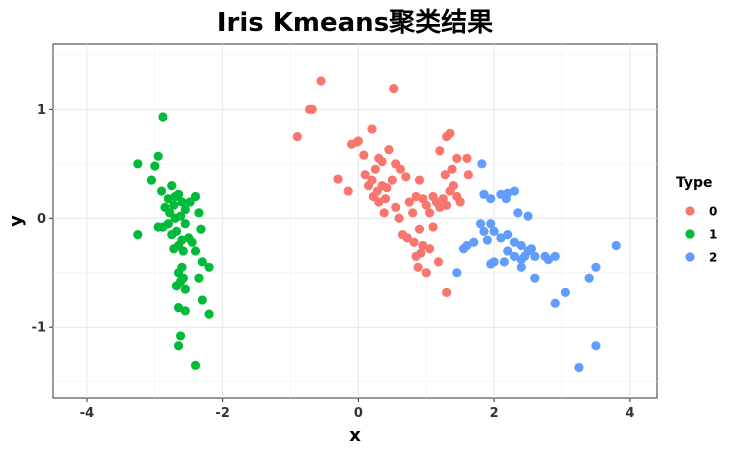  What do you see at coordinates (87, 413) in the screenshot?
I see `x-tick-label: -4` at bounding box center [87, 413].